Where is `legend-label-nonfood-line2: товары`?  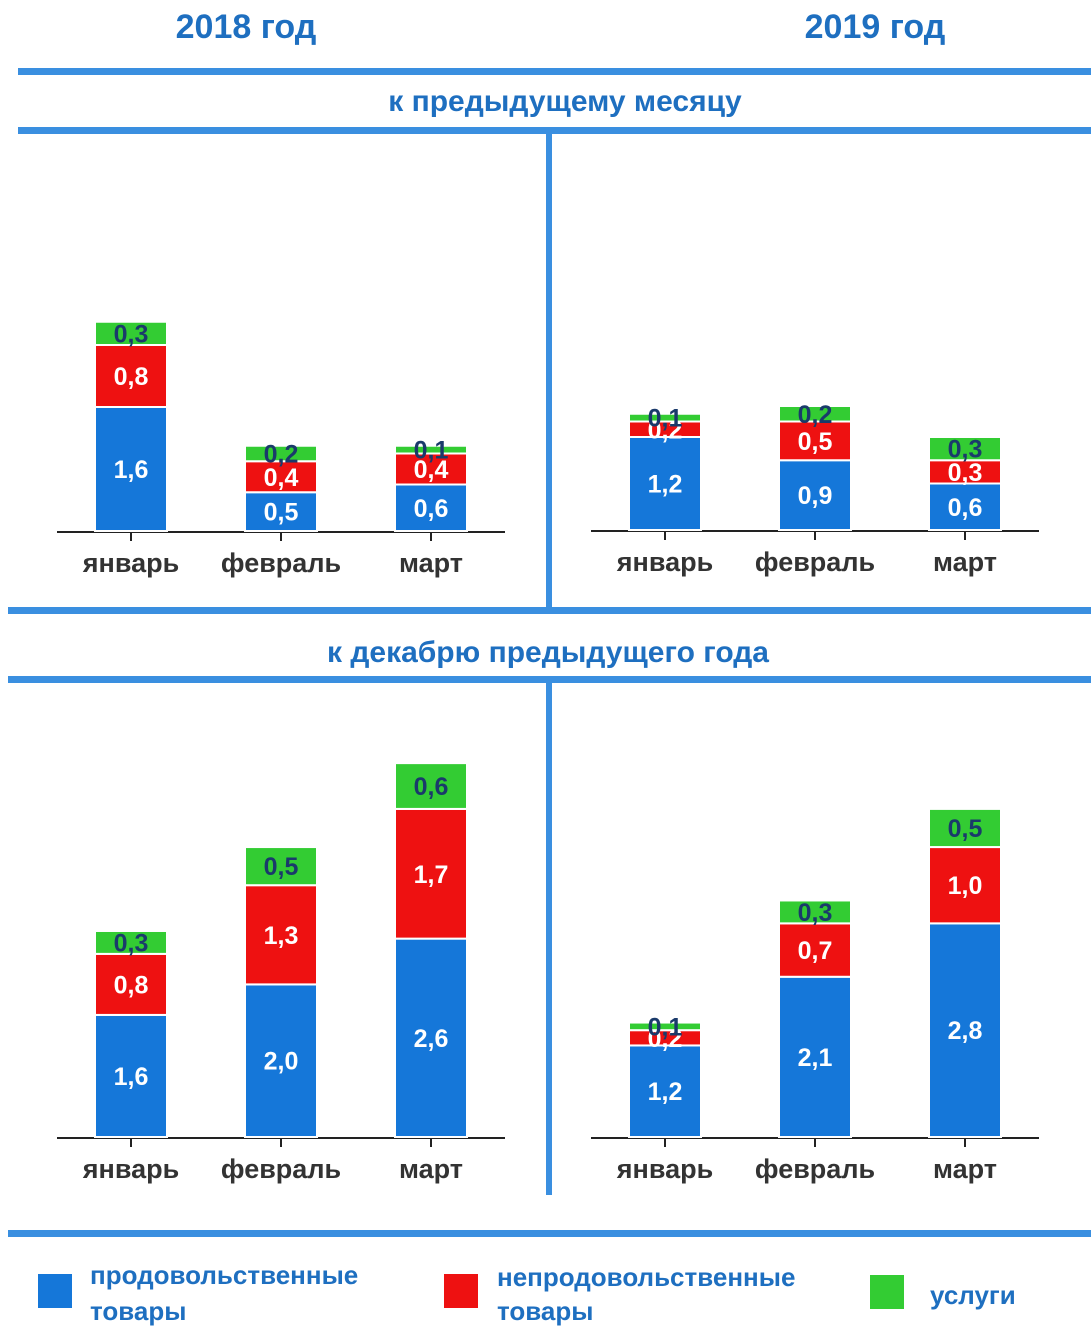
legend-label-nonfood-line2: товары is located at coordinates (545, 1311).